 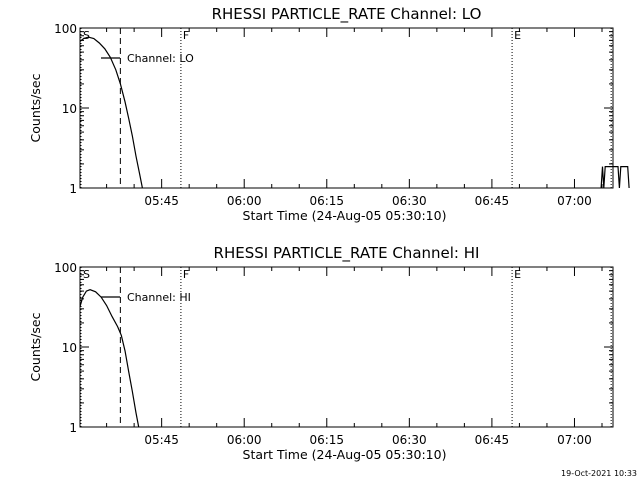 What do you see at coordinates (160, 58) in the screenshot?
I see `legend-label: Channel: LO` at bounding box center [160, 58].